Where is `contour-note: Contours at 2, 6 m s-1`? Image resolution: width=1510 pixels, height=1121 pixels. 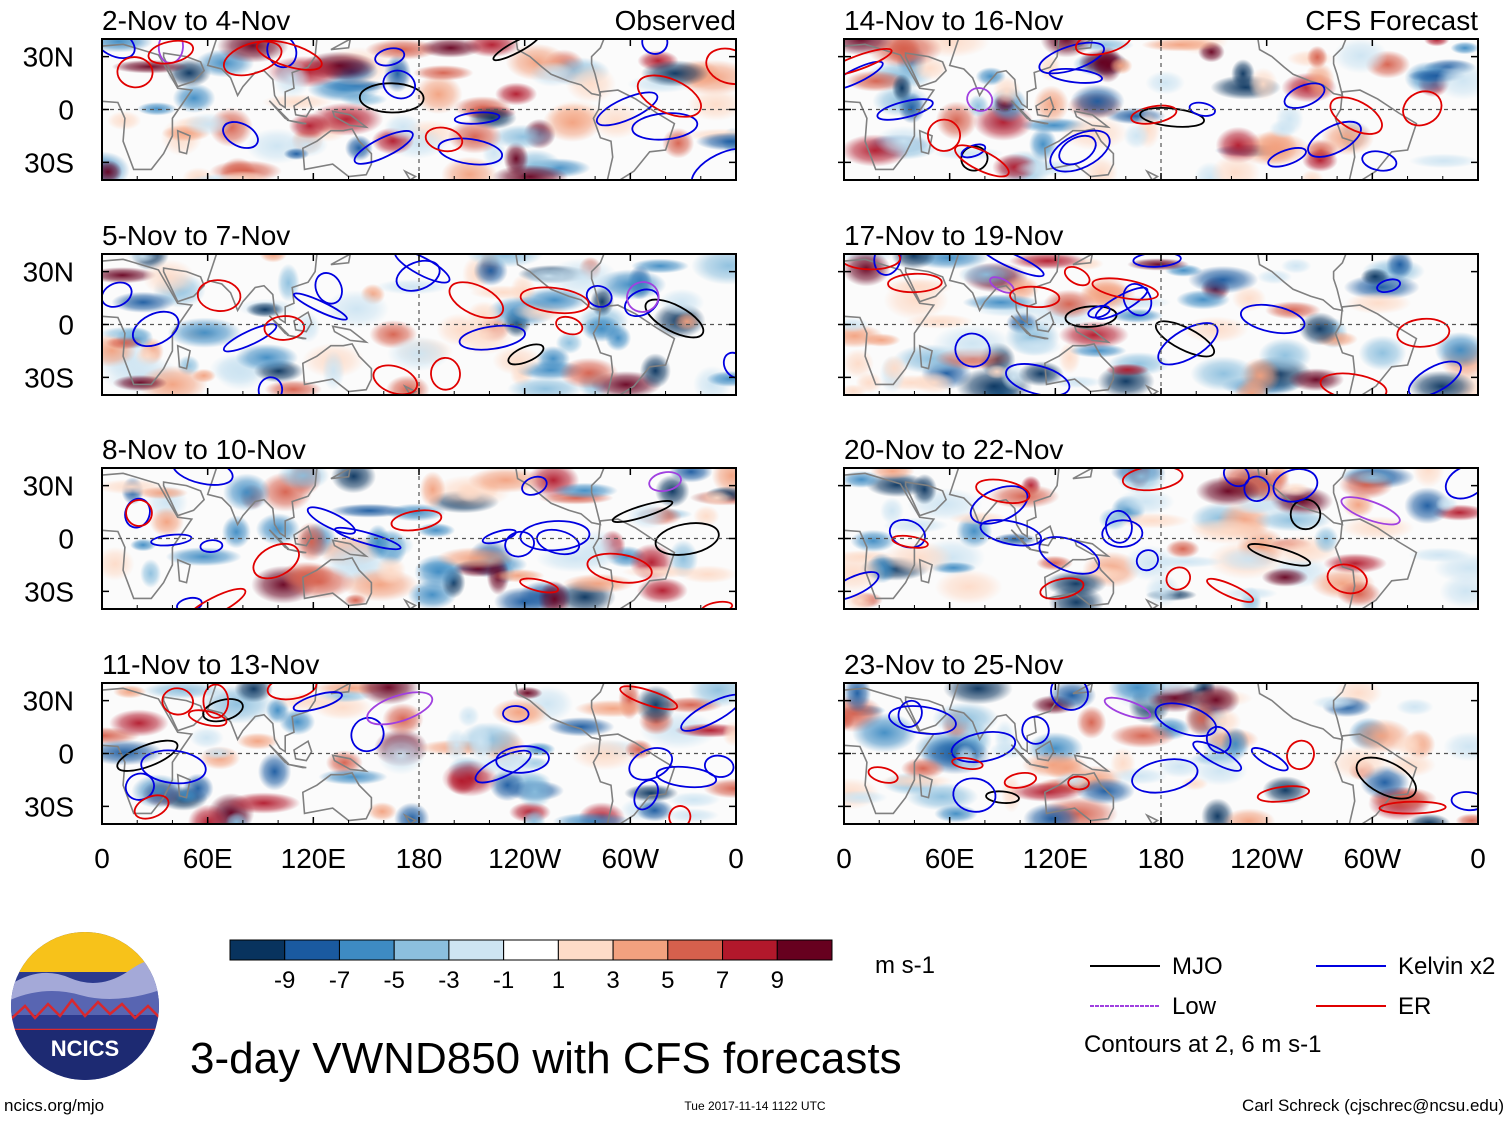 contour-note: Contours at 2, 6 m s-1 is located at coordinates (1202, 1044).